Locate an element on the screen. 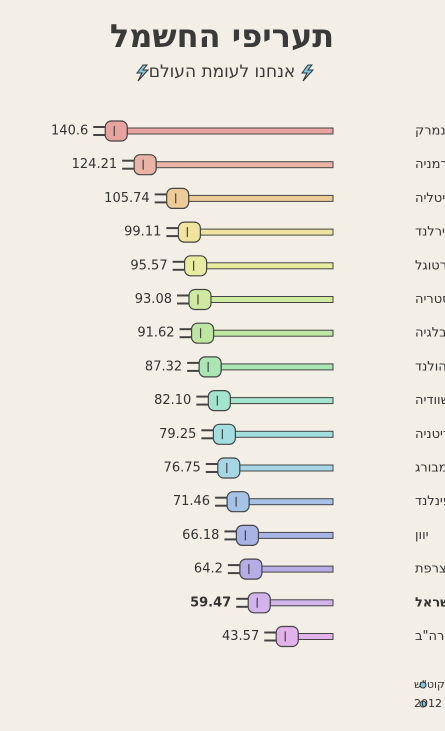 The image size is (445, 731). category-label: דנמרק is located at coordinates (430, 131).